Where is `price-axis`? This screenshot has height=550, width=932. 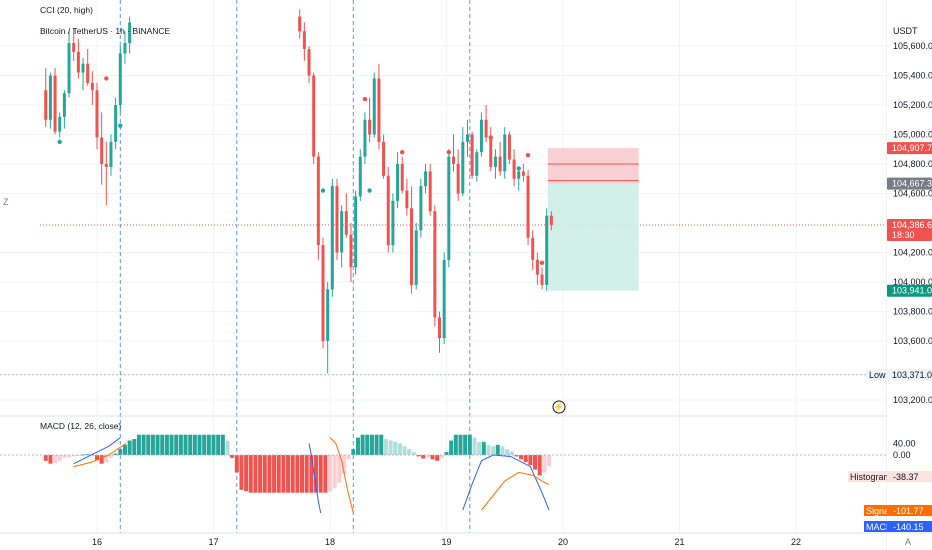 price-axis is located at coordinates (909, 275).